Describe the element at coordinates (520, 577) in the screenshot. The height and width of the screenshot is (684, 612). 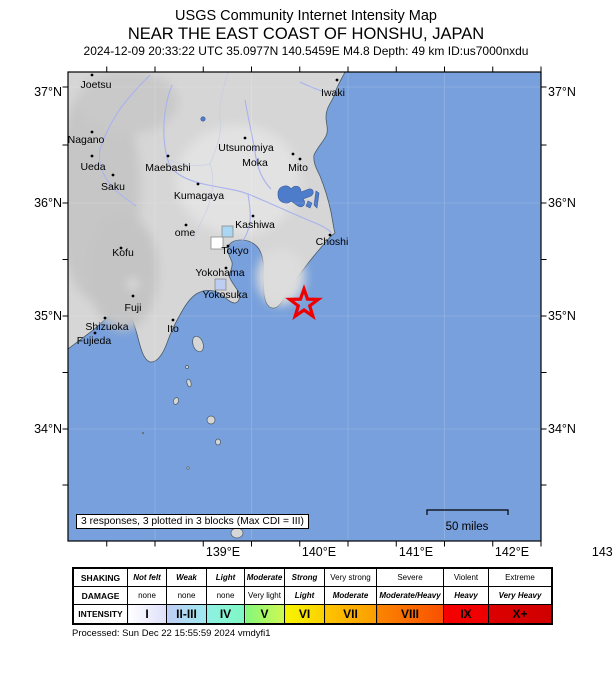
I see `legend-cell-shaking-X+: Extreme` at that location.